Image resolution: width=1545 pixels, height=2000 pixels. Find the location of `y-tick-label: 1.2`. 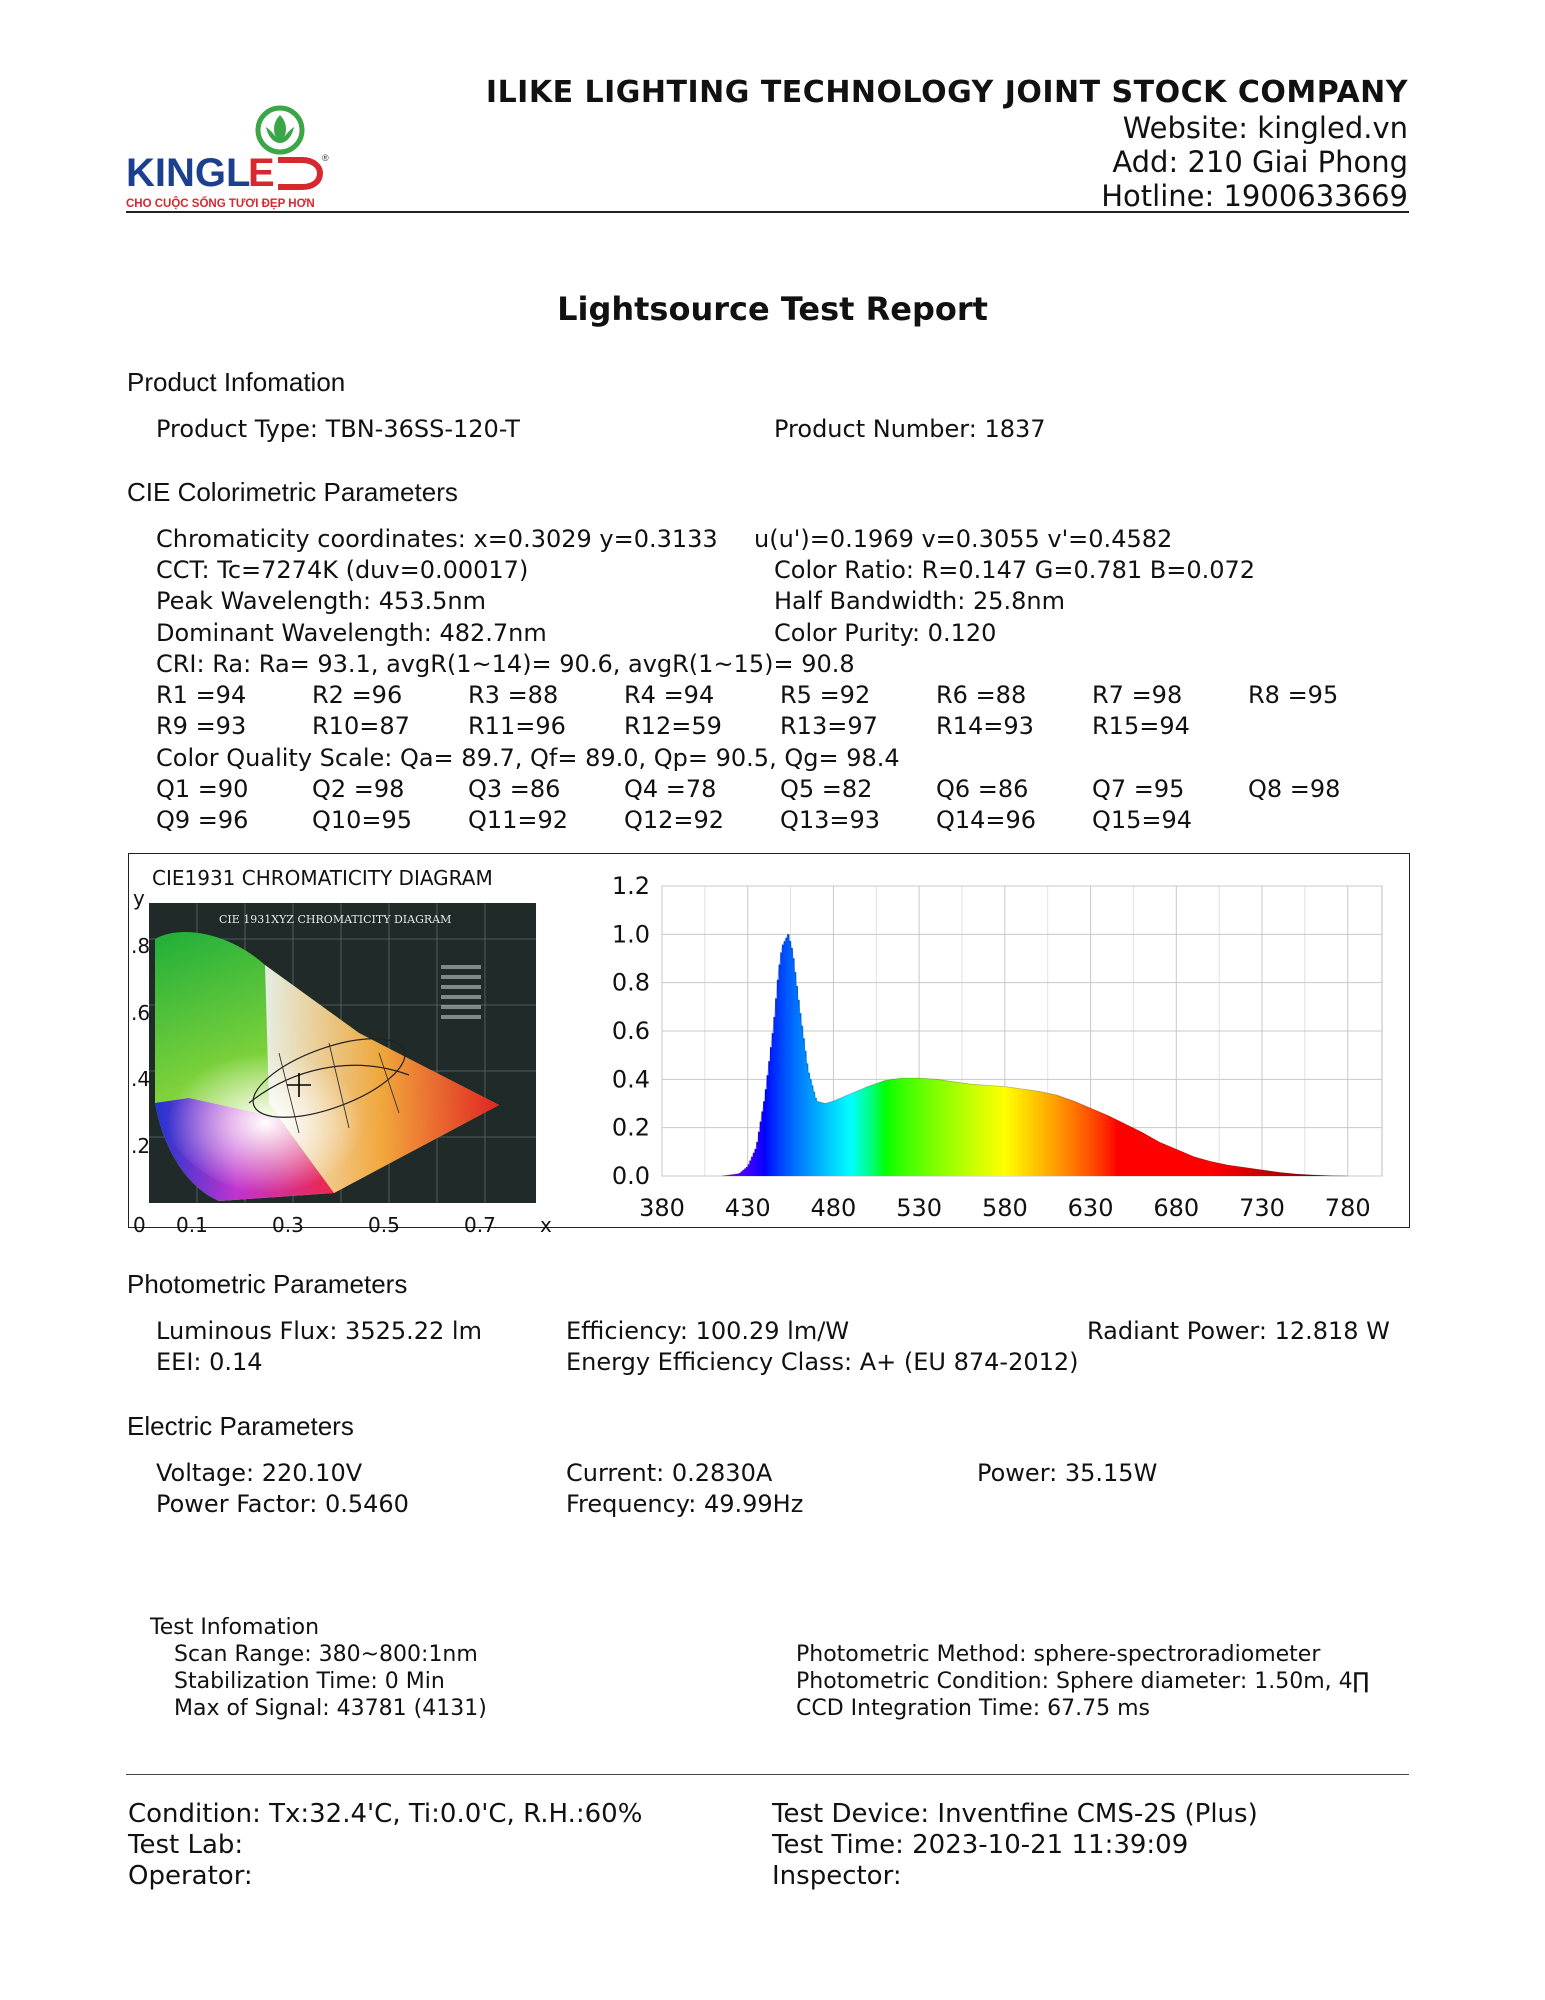

y-tick-label: 1.2 is located at coordinates (631, 886).